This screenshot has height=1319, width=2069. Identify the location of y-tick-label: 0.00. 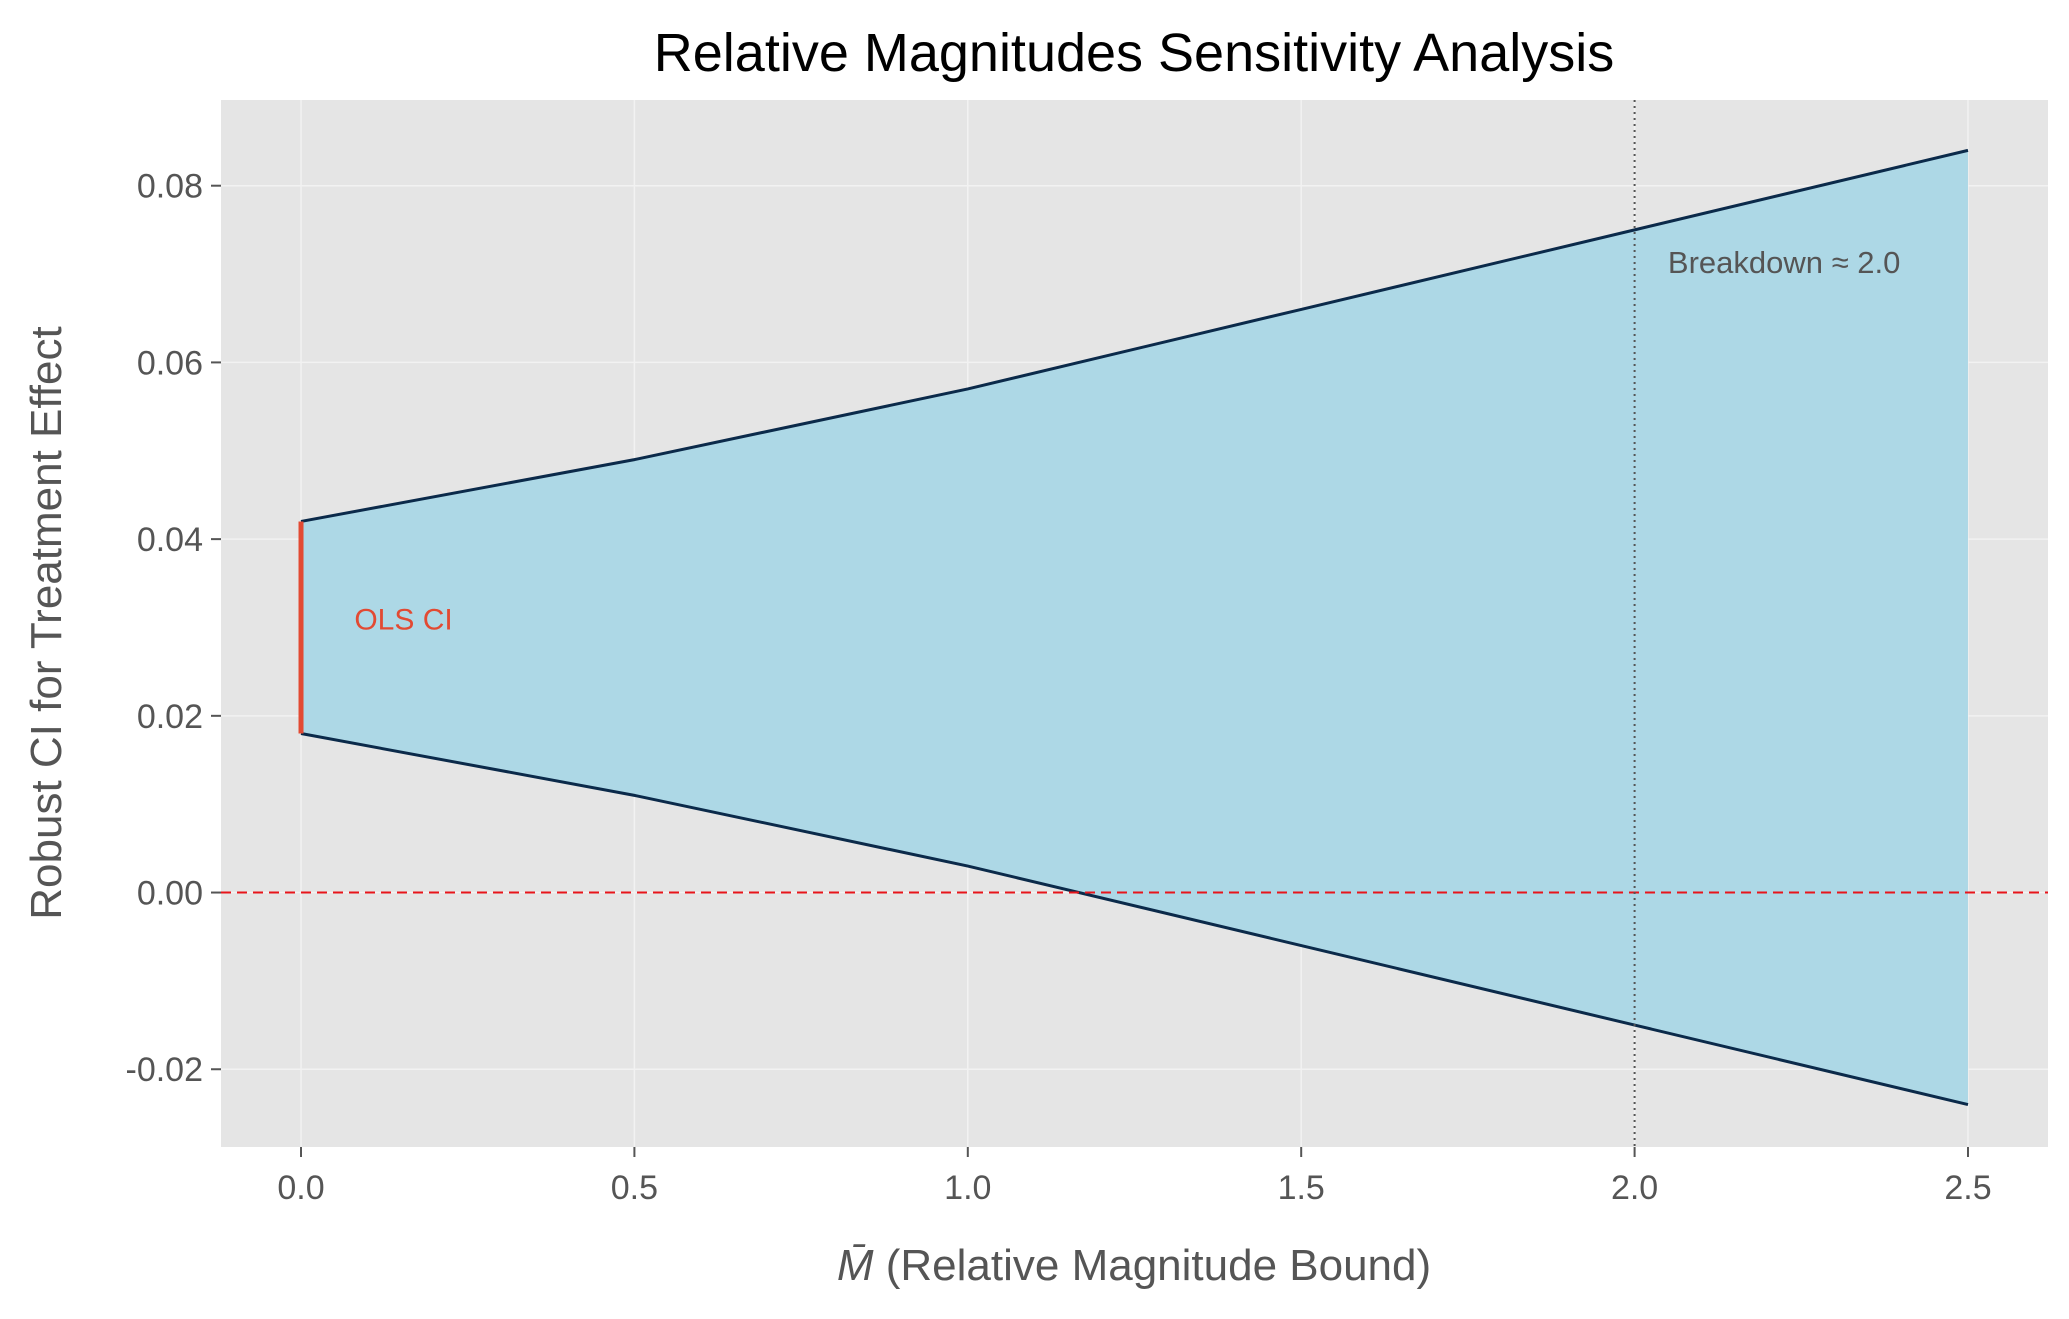
(170, 894).